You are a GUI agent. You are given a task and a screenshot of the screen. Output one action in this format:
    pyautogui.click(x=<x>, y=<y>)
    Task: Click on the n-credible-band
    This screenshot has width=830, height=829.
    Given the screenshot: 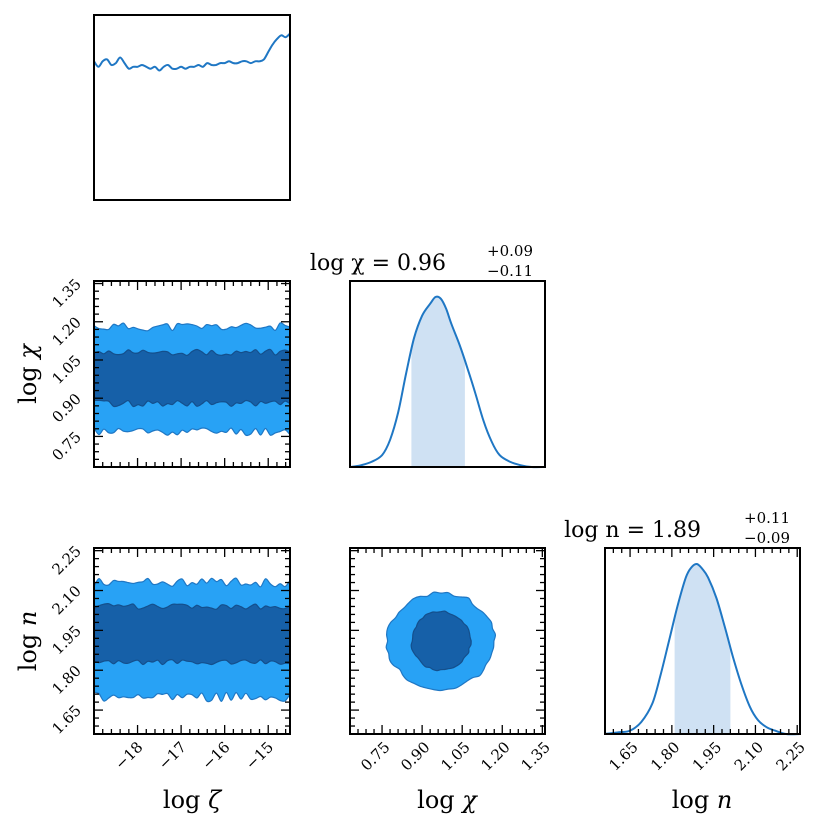 What is the action you would take?
    pyautogui.click(x=702, y=649)
    